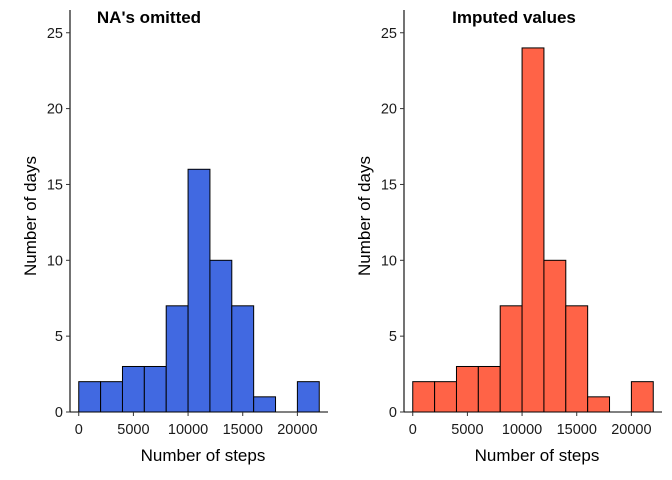 Image resolution: width=672 pixels, height=480 pixels. Describe the element at coordinates (514, 17) in the screenshot. I see `chart-title: Imputed values` at that location.